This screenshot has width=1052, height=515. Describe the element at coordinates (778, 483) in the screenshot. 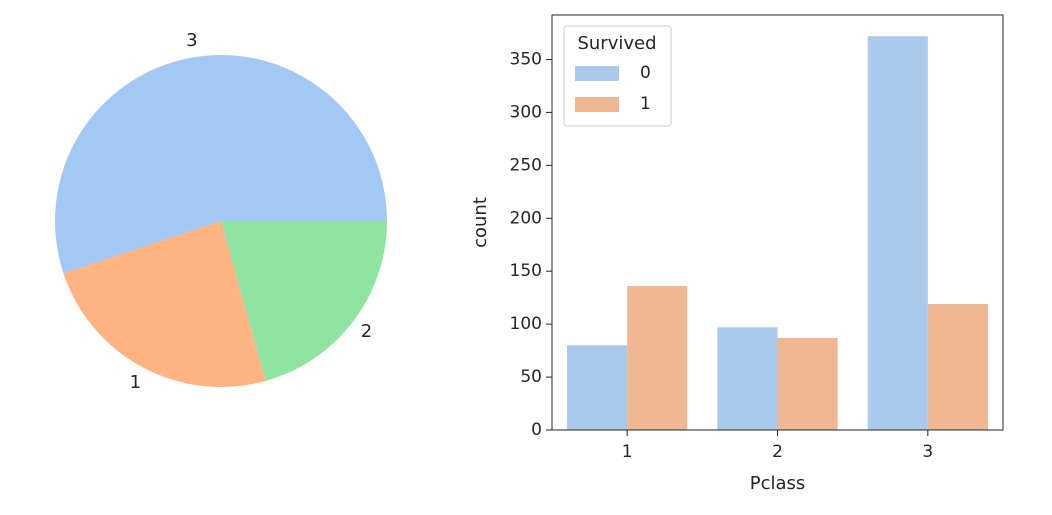

I see `x-axis-label: Pclass` at that location.